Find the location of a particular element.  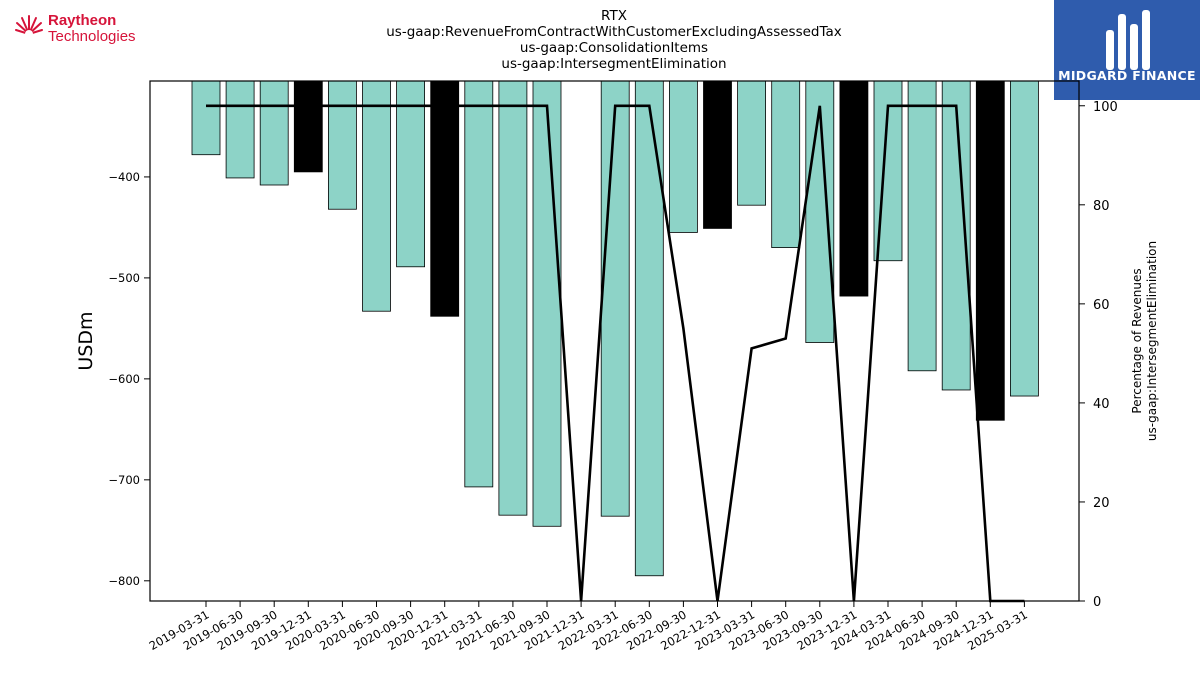

title-line-4: us-gaap:IntersegmentElimination is located at coordinates (613, 64).